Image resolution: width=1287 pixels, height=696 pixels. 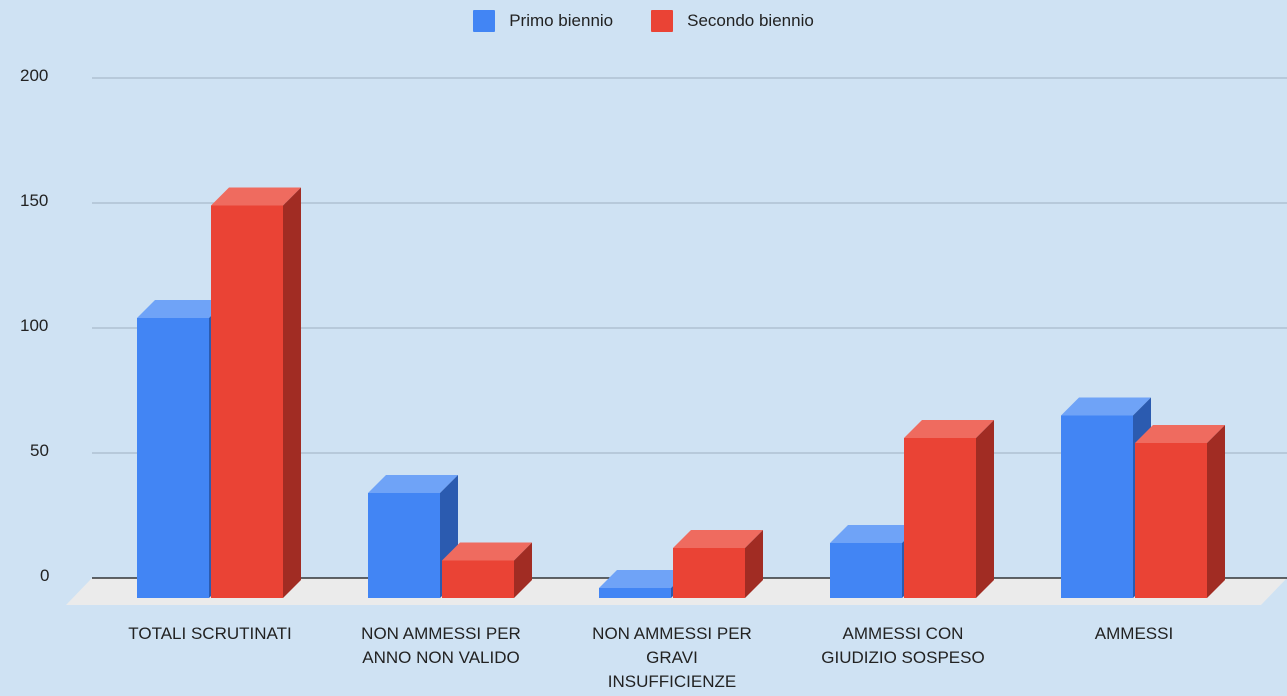 I want to click on y-tick-100: 100, so click(x=34, y=325).